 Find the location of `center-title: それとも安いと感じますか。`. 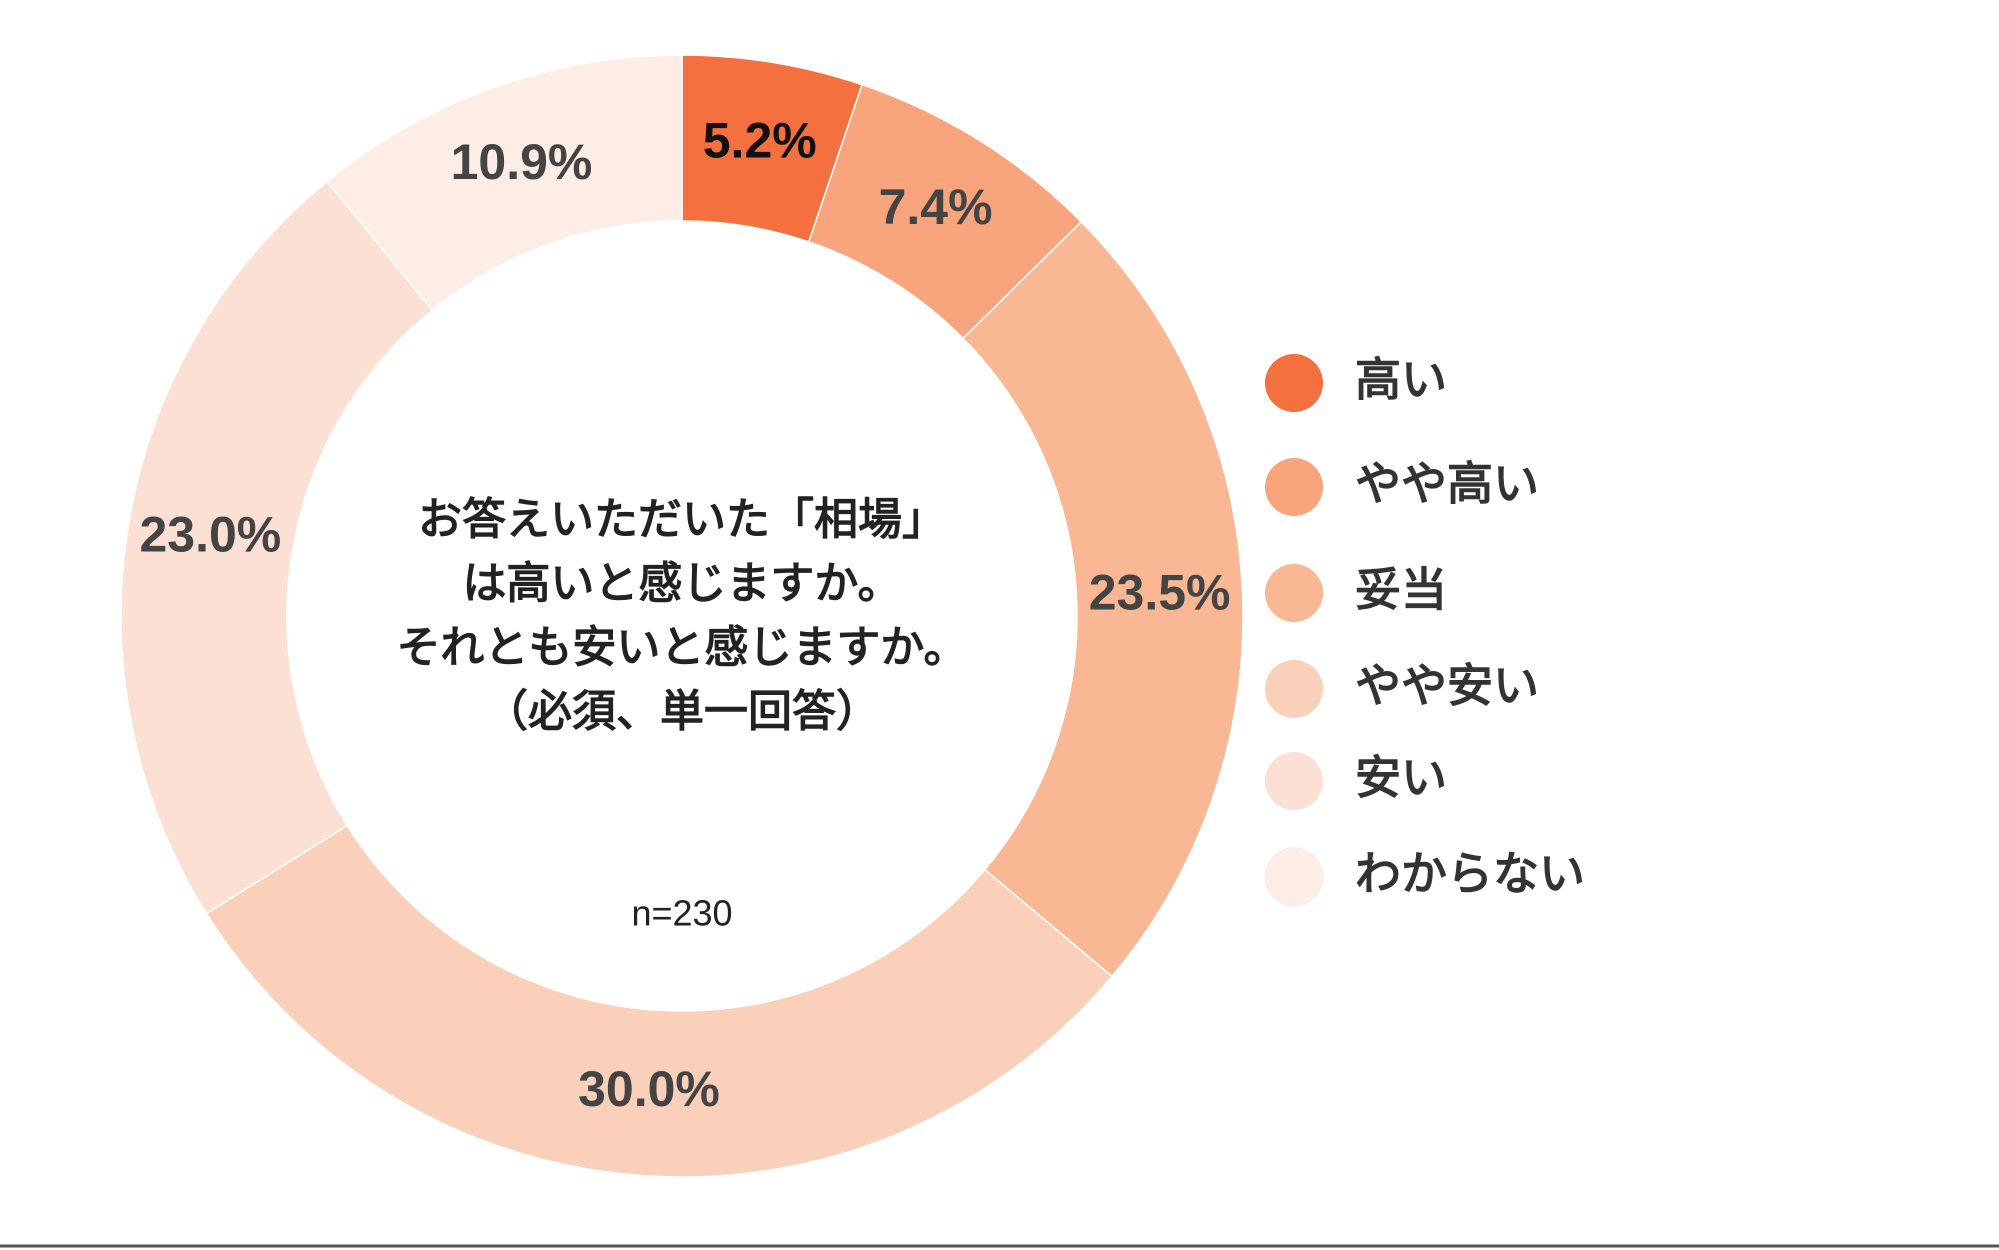

center-title: それとも安いと感じますか。 is located at coordinates (681, 647).